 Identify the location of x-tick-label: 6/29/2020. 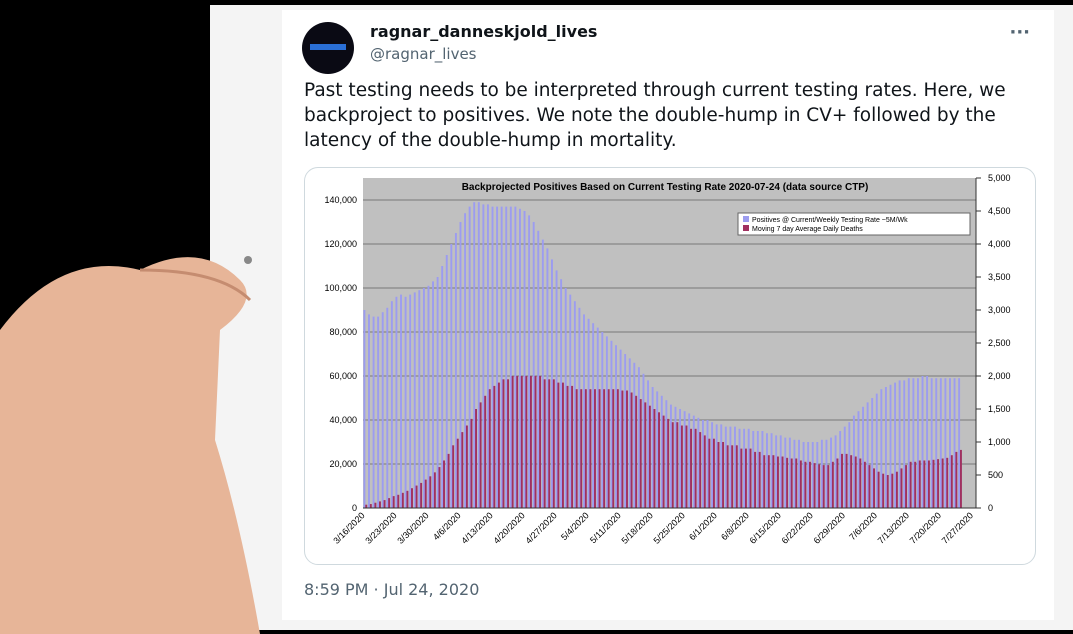
(829, 527).